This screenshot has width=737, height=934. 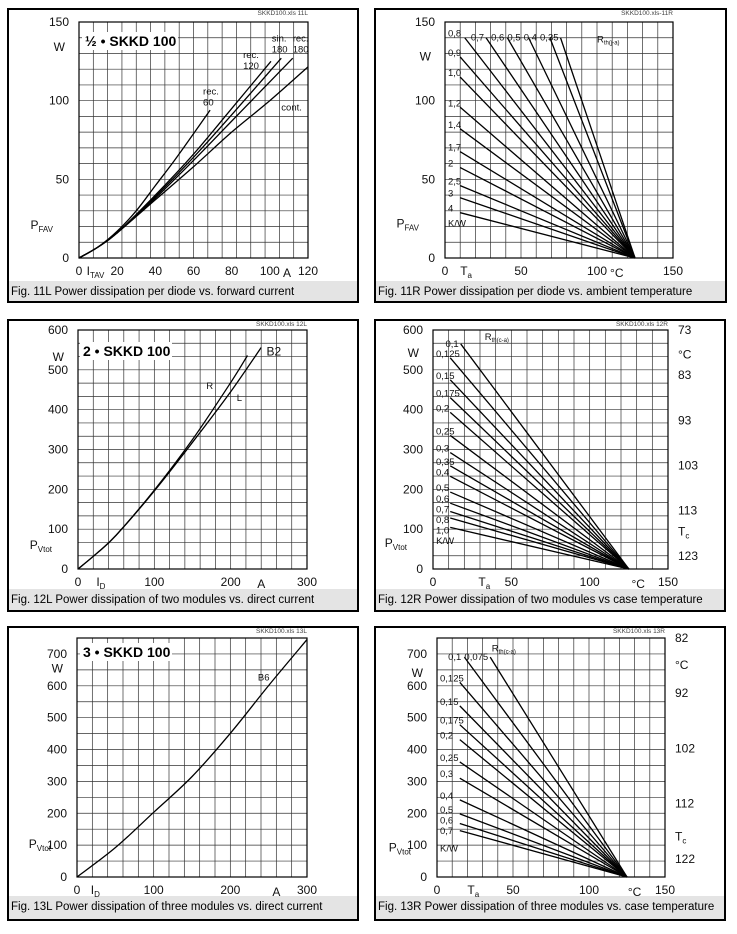 I want to click on y-axis-label-main: P, so click(x=400, y=223).